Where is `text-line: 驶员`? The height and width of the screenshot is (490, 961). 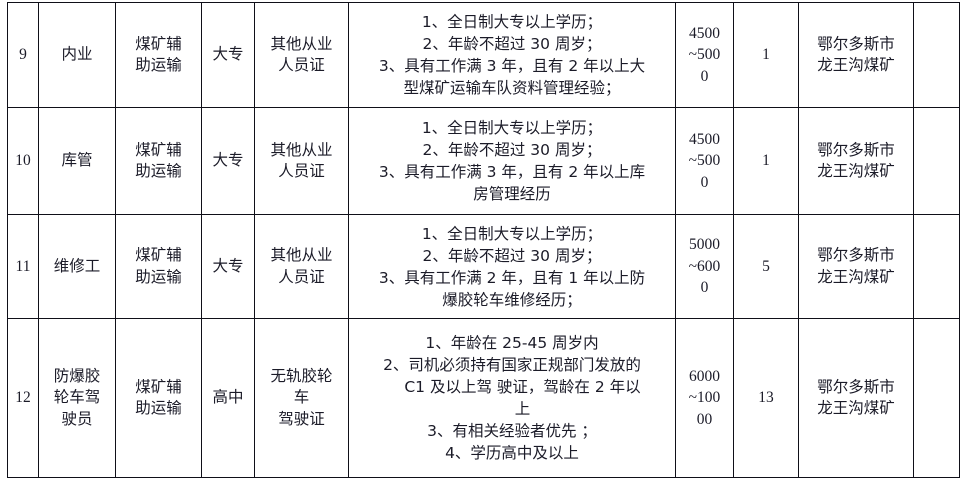 text-line: 驶员 is located at coordinates (77, 418).